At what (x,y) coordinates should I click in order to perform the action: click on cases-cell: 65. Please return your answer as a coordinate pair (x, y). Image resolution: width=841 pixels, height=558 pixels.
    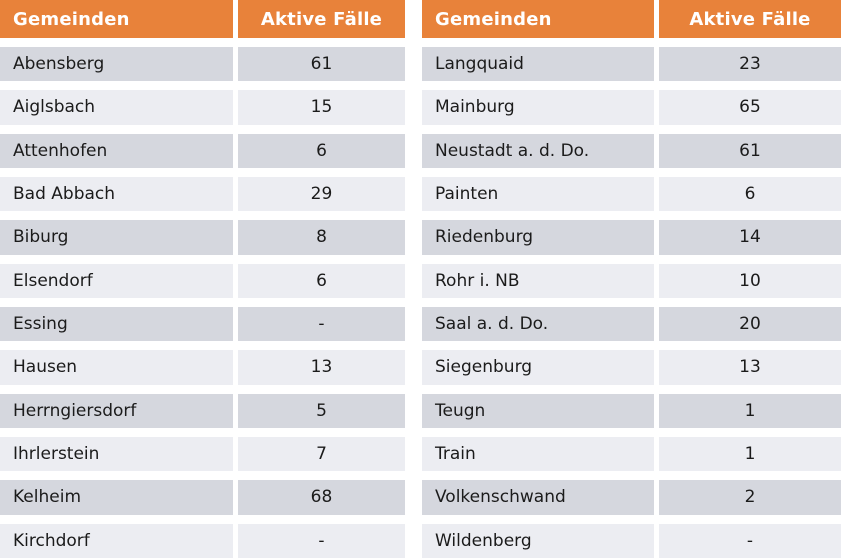
    Looking at the image, I should click on (750, 107).